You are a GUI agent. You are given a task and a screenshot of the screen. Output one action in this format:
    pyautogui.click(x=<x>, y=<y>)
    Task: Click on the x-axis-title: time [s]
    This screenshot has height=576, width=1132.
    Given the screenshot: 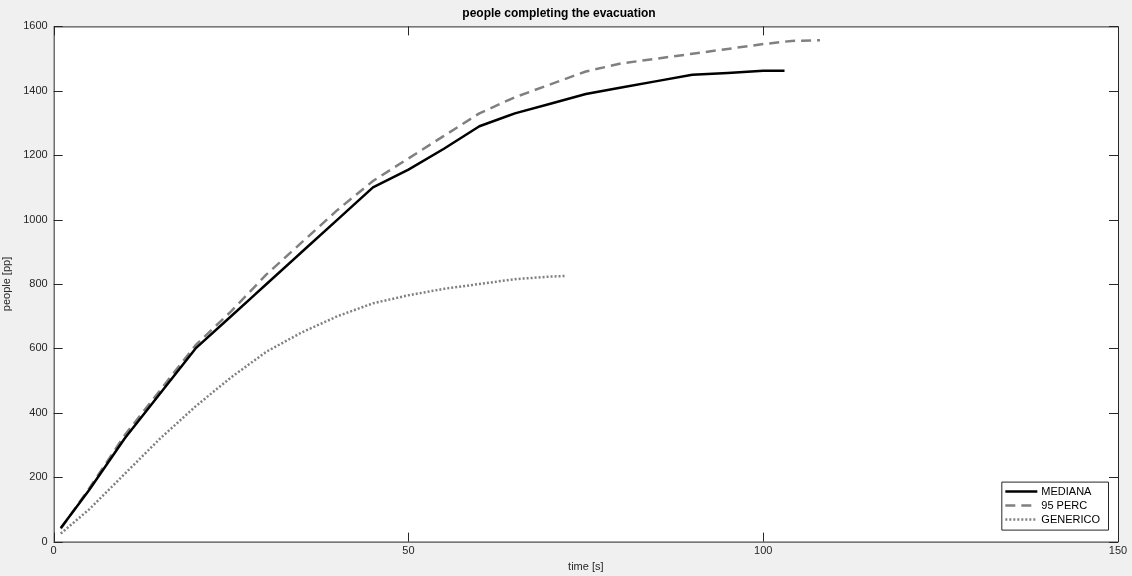 What is the action you would take?
    pyautogui.click(x=586, y=566)
    